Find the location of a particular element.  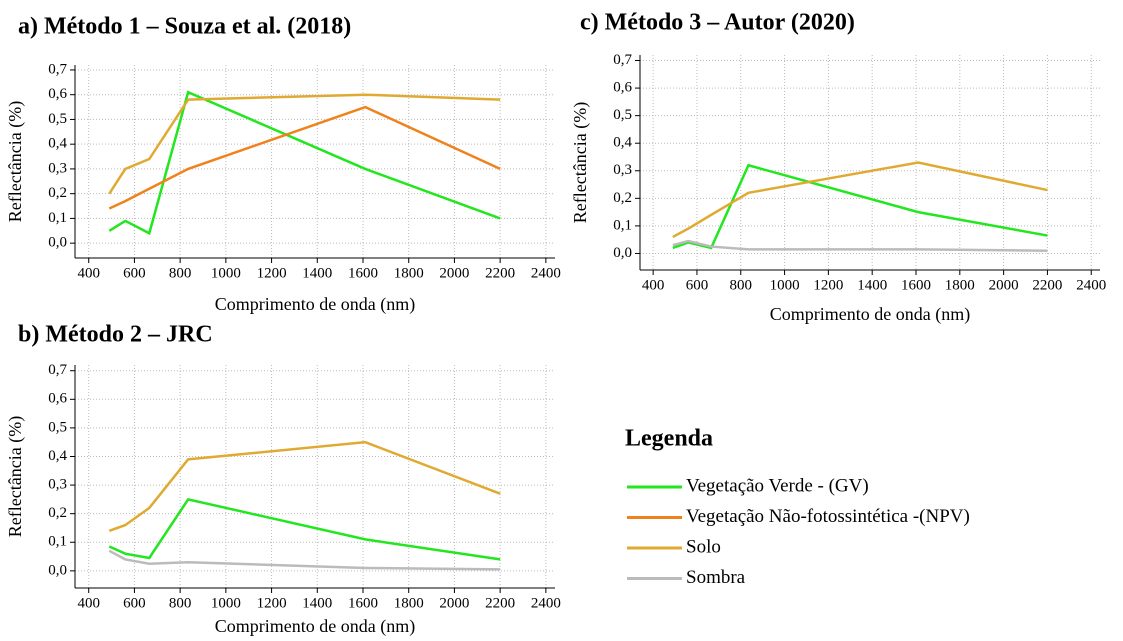

legend-title: Legenda is located at coordinates (669, 439).